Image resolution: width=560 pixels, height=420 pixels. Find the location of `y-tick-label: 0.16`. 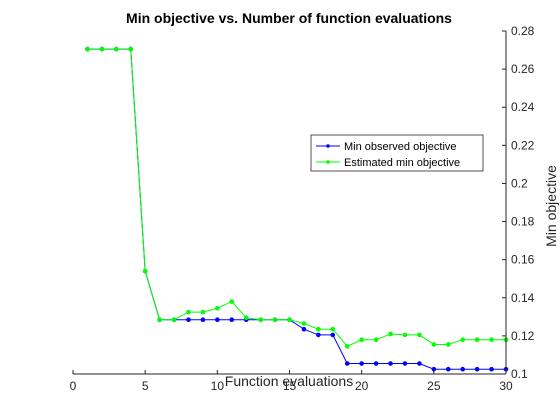

y-tick-label: 0.16 is located at coordinates (523, 260).